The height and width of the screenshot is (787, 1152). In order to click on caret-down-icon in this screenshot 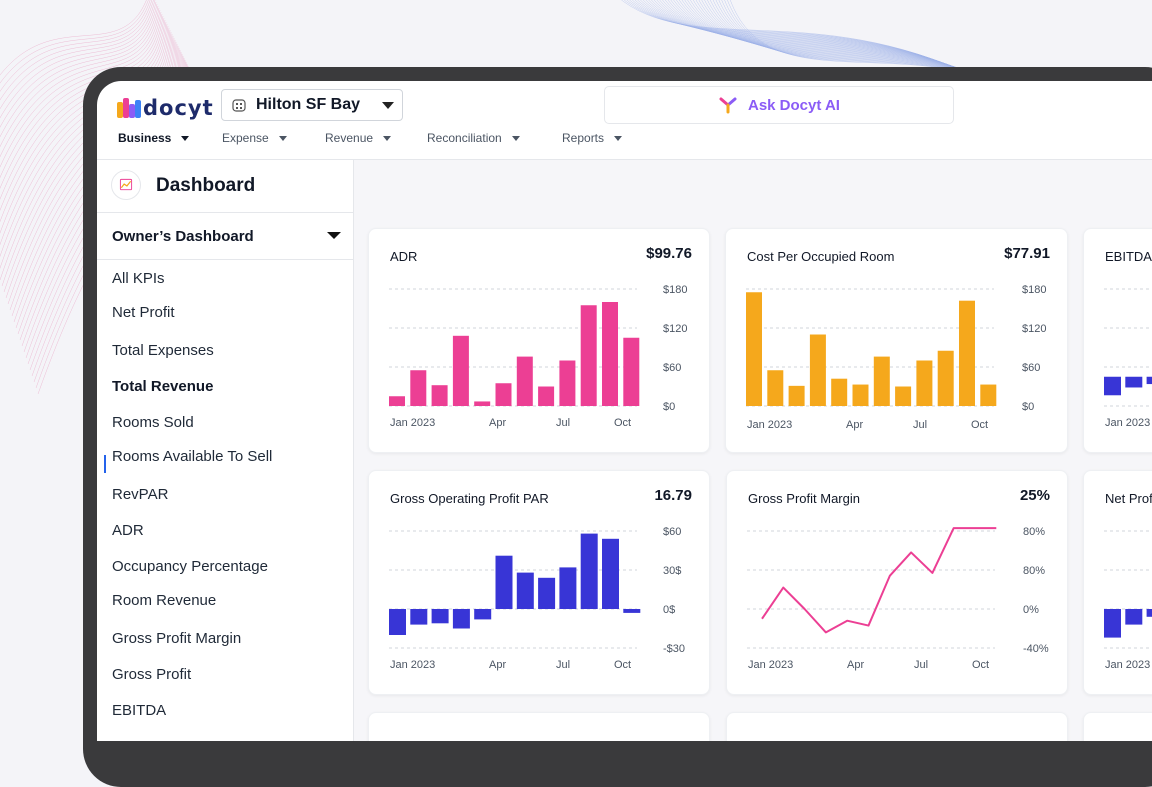, I will do `click(334, 235)`.